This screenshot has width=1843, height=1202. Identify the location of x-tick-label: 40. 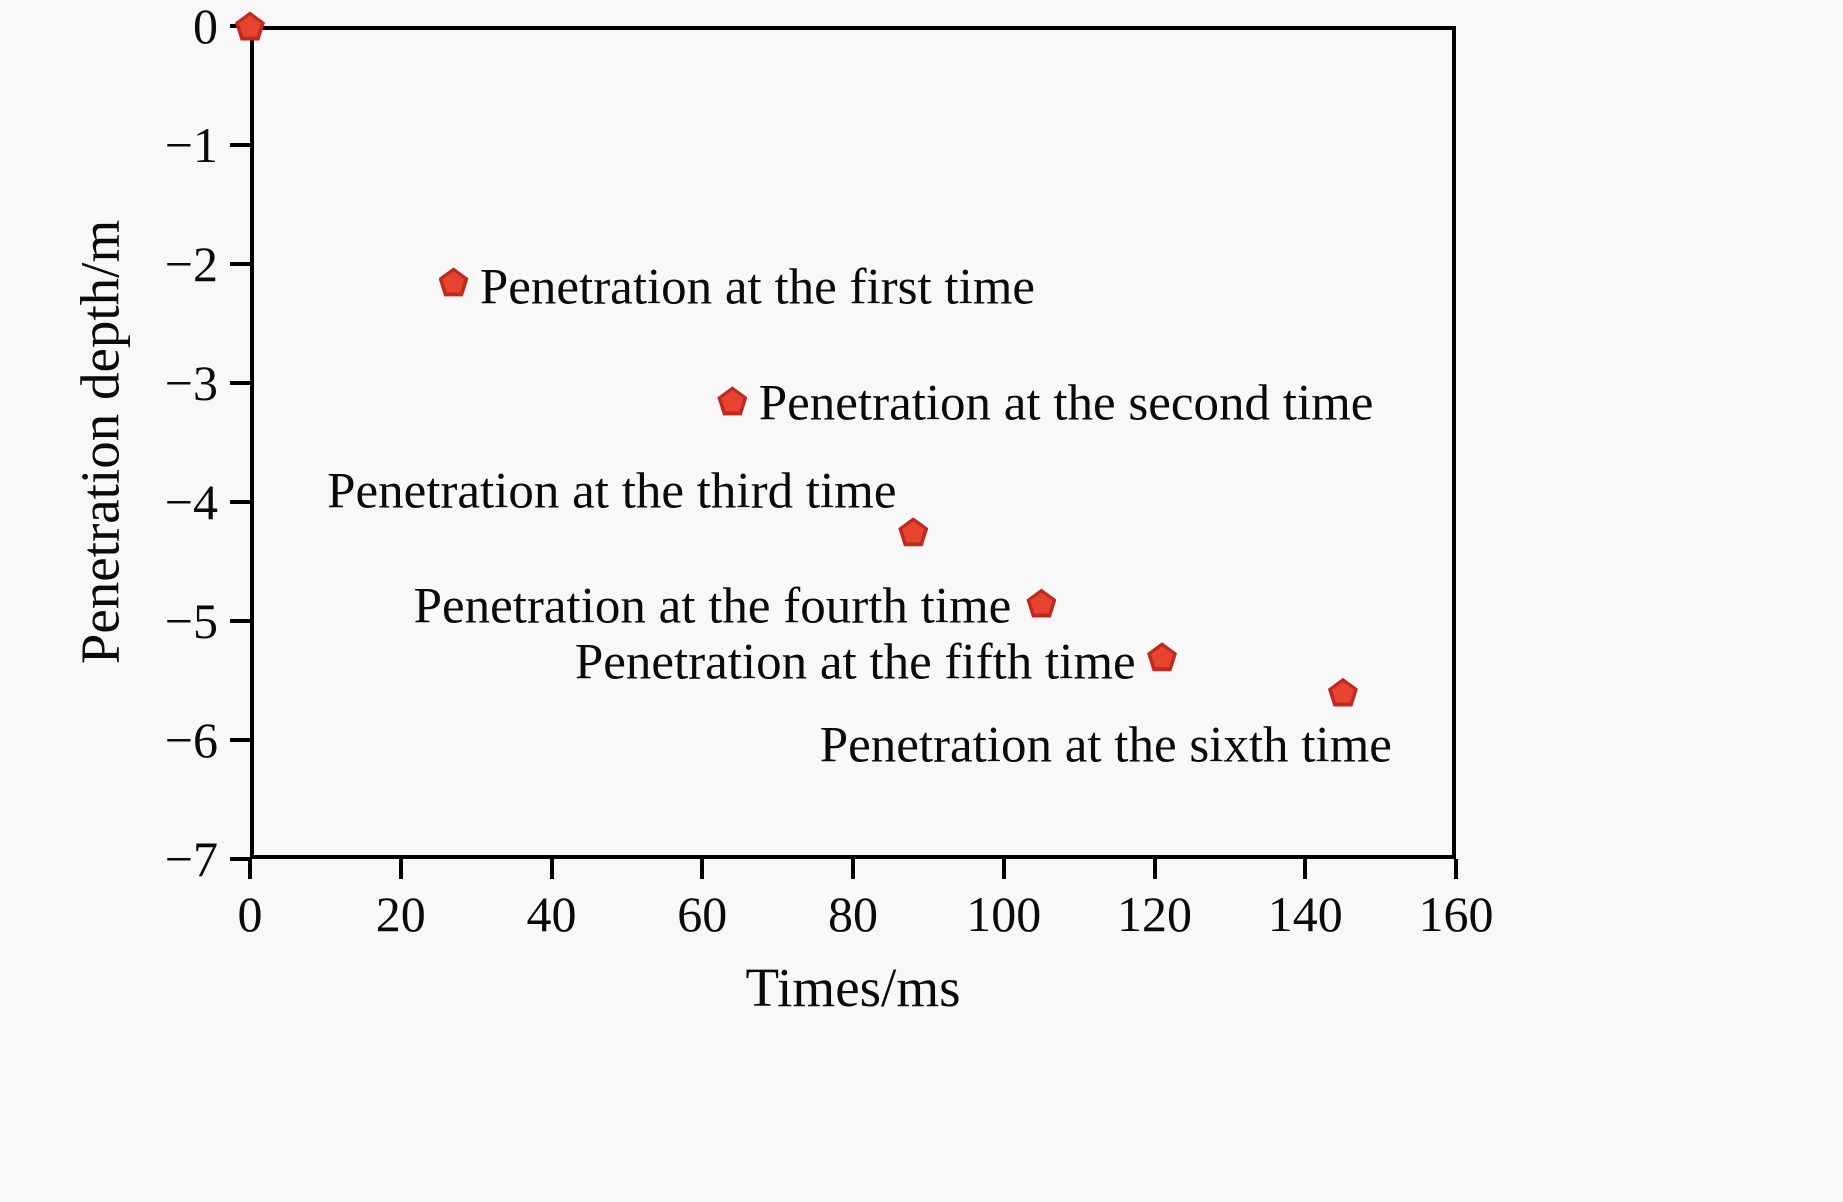
(551, 914).